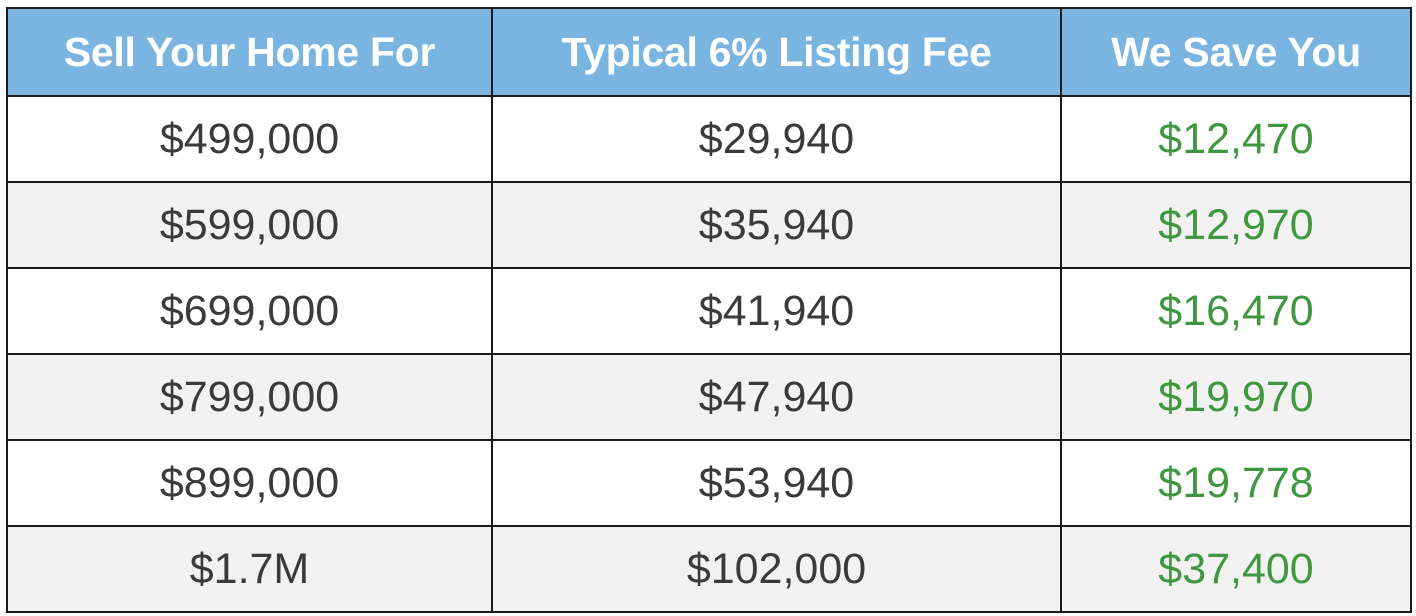 The height and width of the screenshot is (616, 1416). Describe the element at coordinates (249, 225) in the screenshot. I see `sell-price-cell: $599,000` at that location.